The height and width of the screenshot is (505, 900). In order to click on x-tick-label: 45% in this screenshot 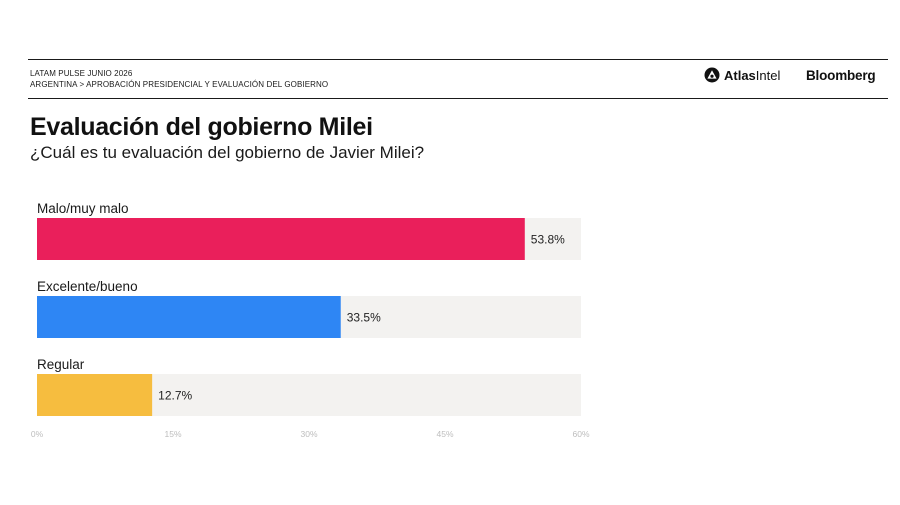, I will do `click(444, 434)`.